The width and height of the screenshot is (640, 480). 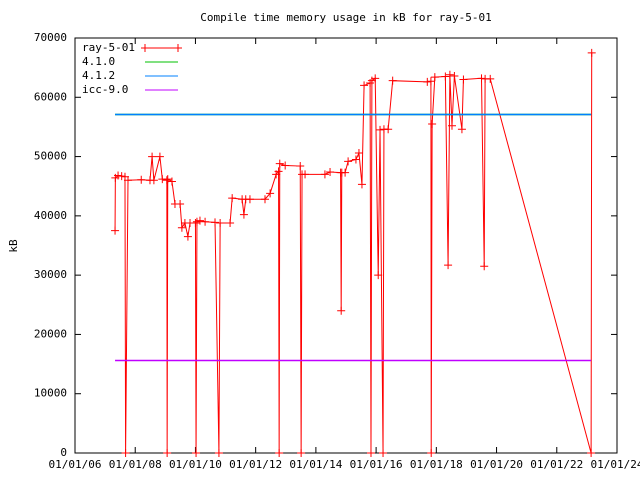 I want to click on y-tick-label: 70000, so click(x=50, y=37).